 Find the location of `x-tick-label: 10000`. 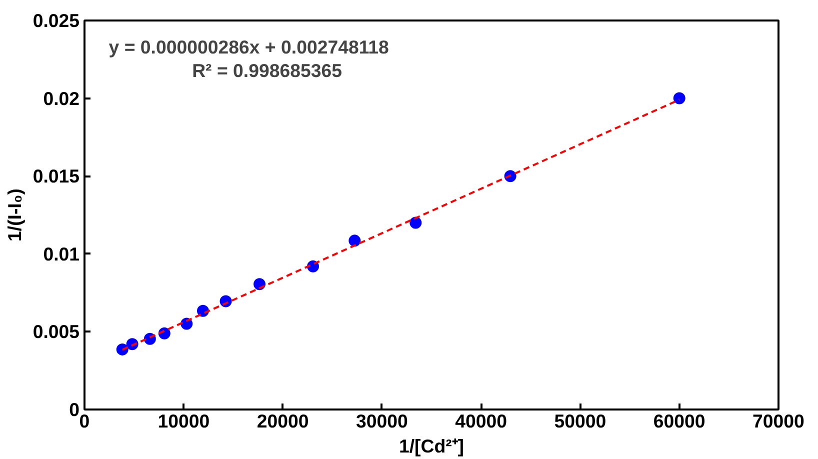

x-tick-label: 10000 is located at coordinates (184, 421).